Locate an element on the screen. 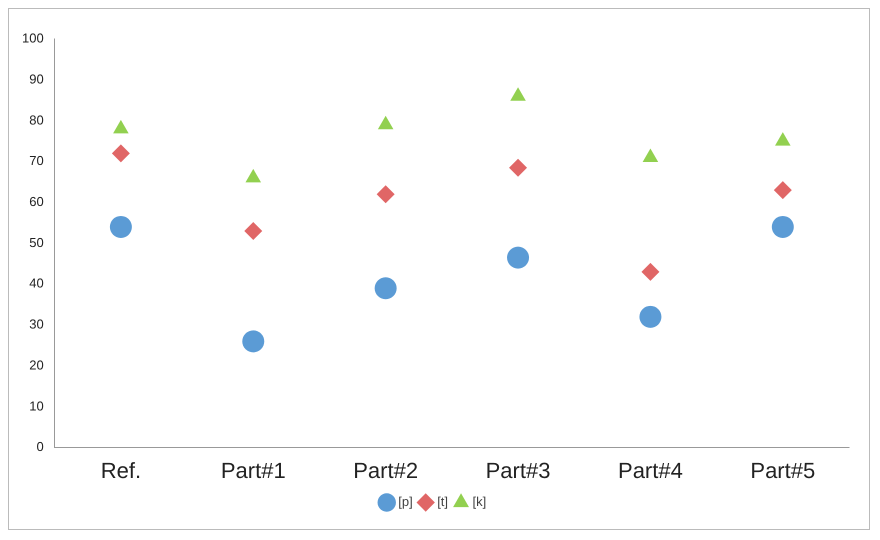  legend-label: [k] is located at coordinates (479, 502).